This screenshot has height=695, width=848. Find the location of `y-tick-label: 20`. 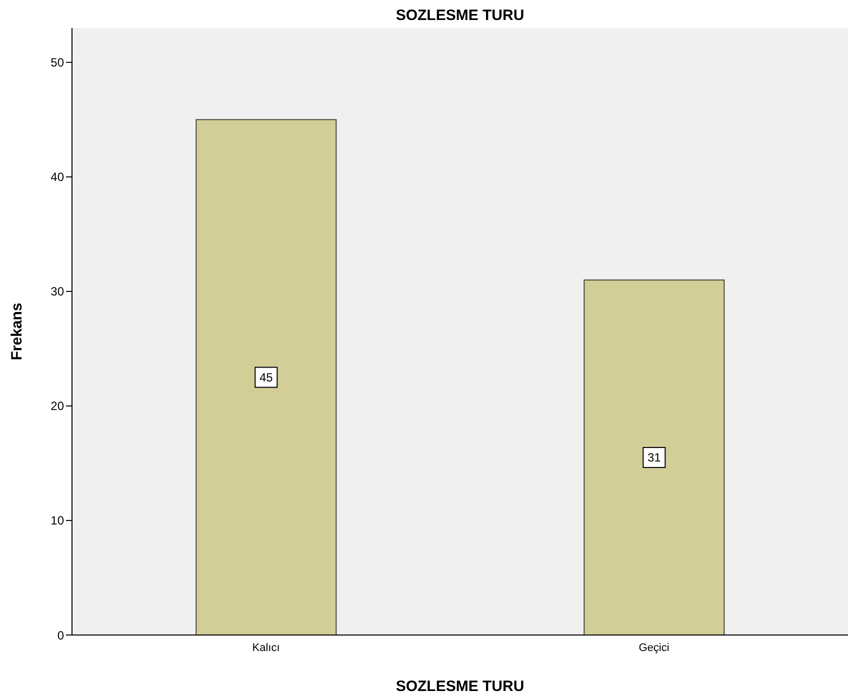

y-tick-label: 20 is located at coordinates (57, 406).